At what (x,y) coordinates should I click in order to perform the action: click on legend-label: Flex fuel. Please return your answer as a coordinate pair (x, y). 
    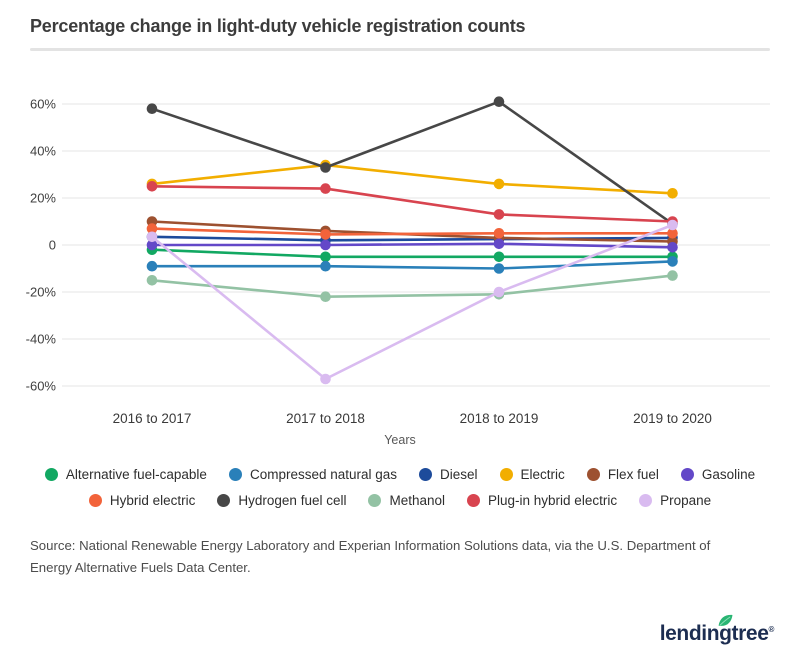
    Looking at the image, I should click on (633, 474).